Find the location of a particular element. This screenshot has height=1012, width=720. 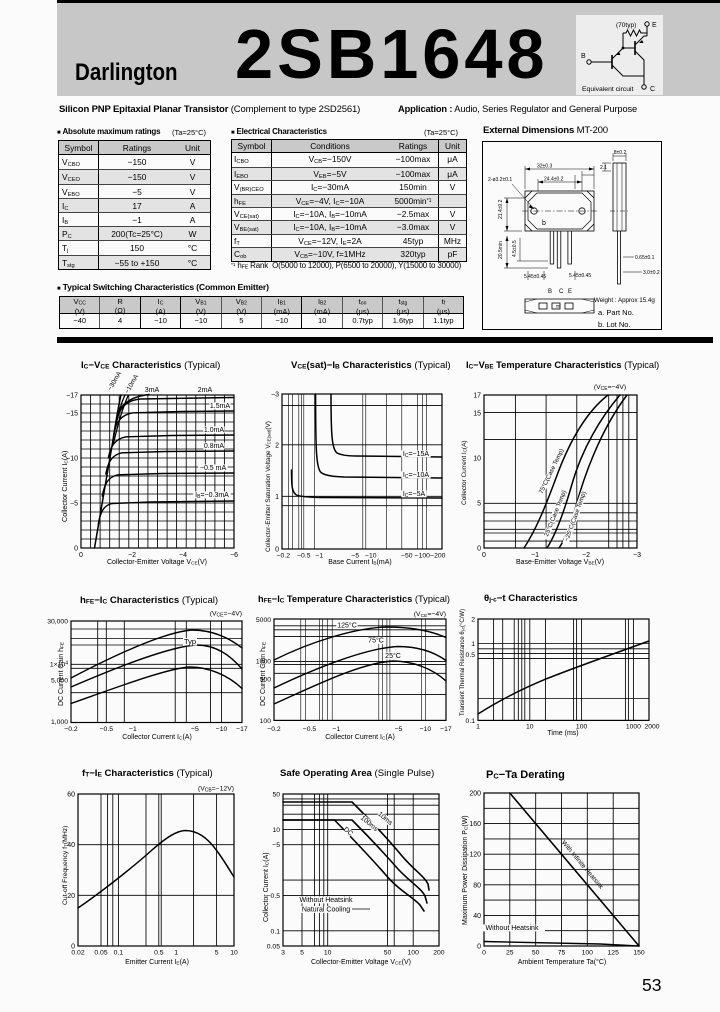

svg-text: 1.5mA is located at coordinates (220, 406).